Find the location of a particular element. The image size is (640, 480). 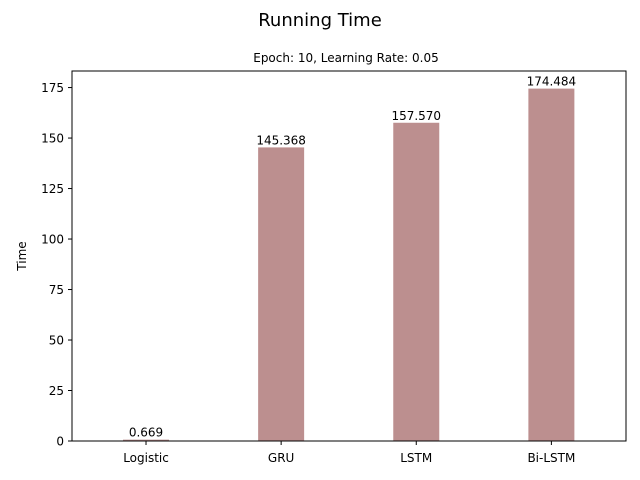

bar-bi-lstm is located at coordinates (551, 264).